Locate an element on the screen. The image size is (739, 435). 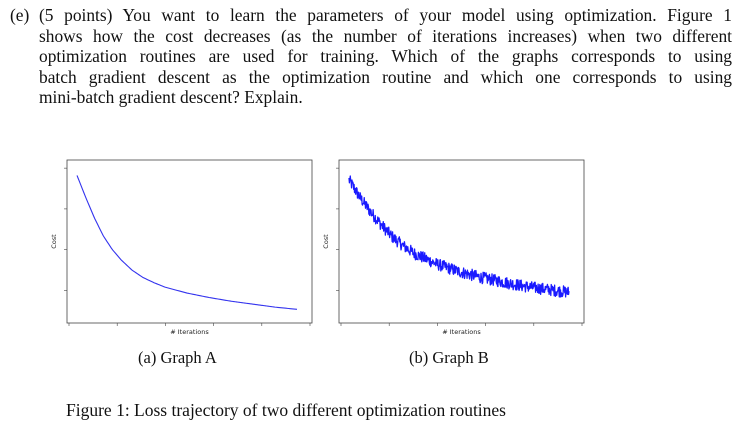
graph-b-ticks is located at coordinates (459, 246).